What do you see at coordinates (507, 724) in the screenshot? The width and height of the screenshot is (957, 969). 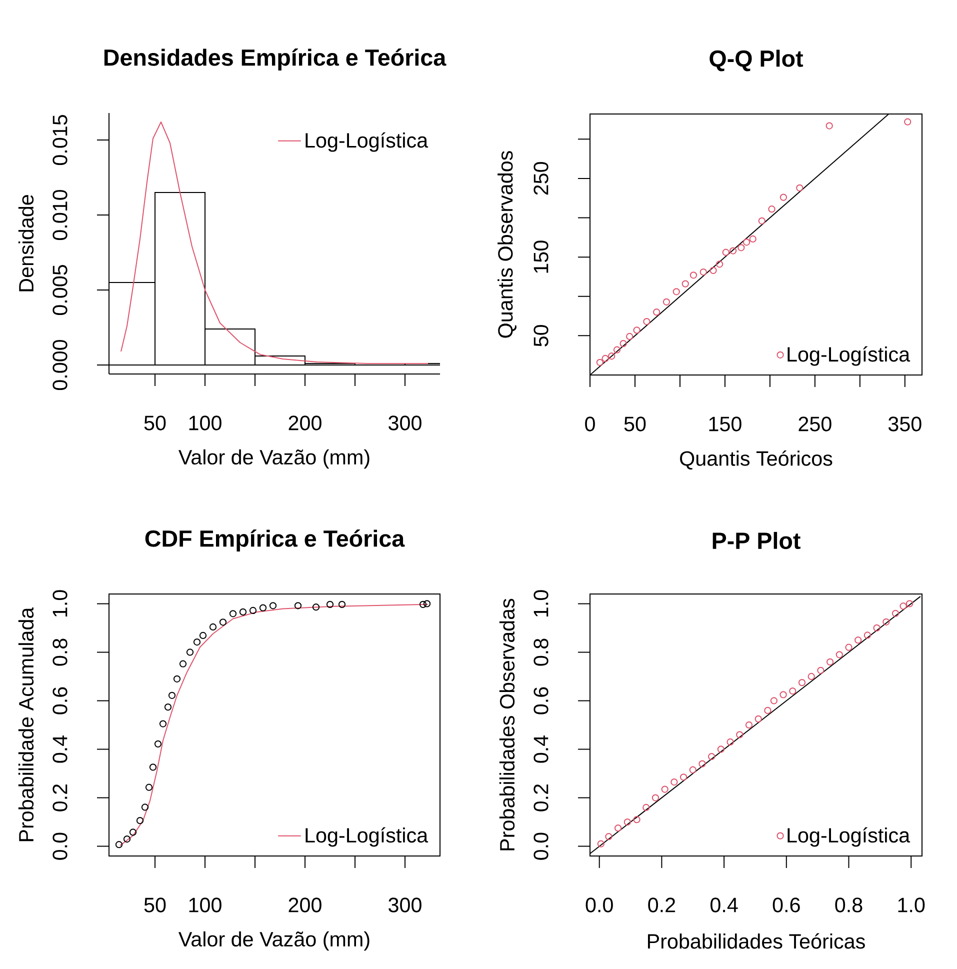 I see `y-axis-title: Probabilidades Observadas` at bounding box center [507, 724].